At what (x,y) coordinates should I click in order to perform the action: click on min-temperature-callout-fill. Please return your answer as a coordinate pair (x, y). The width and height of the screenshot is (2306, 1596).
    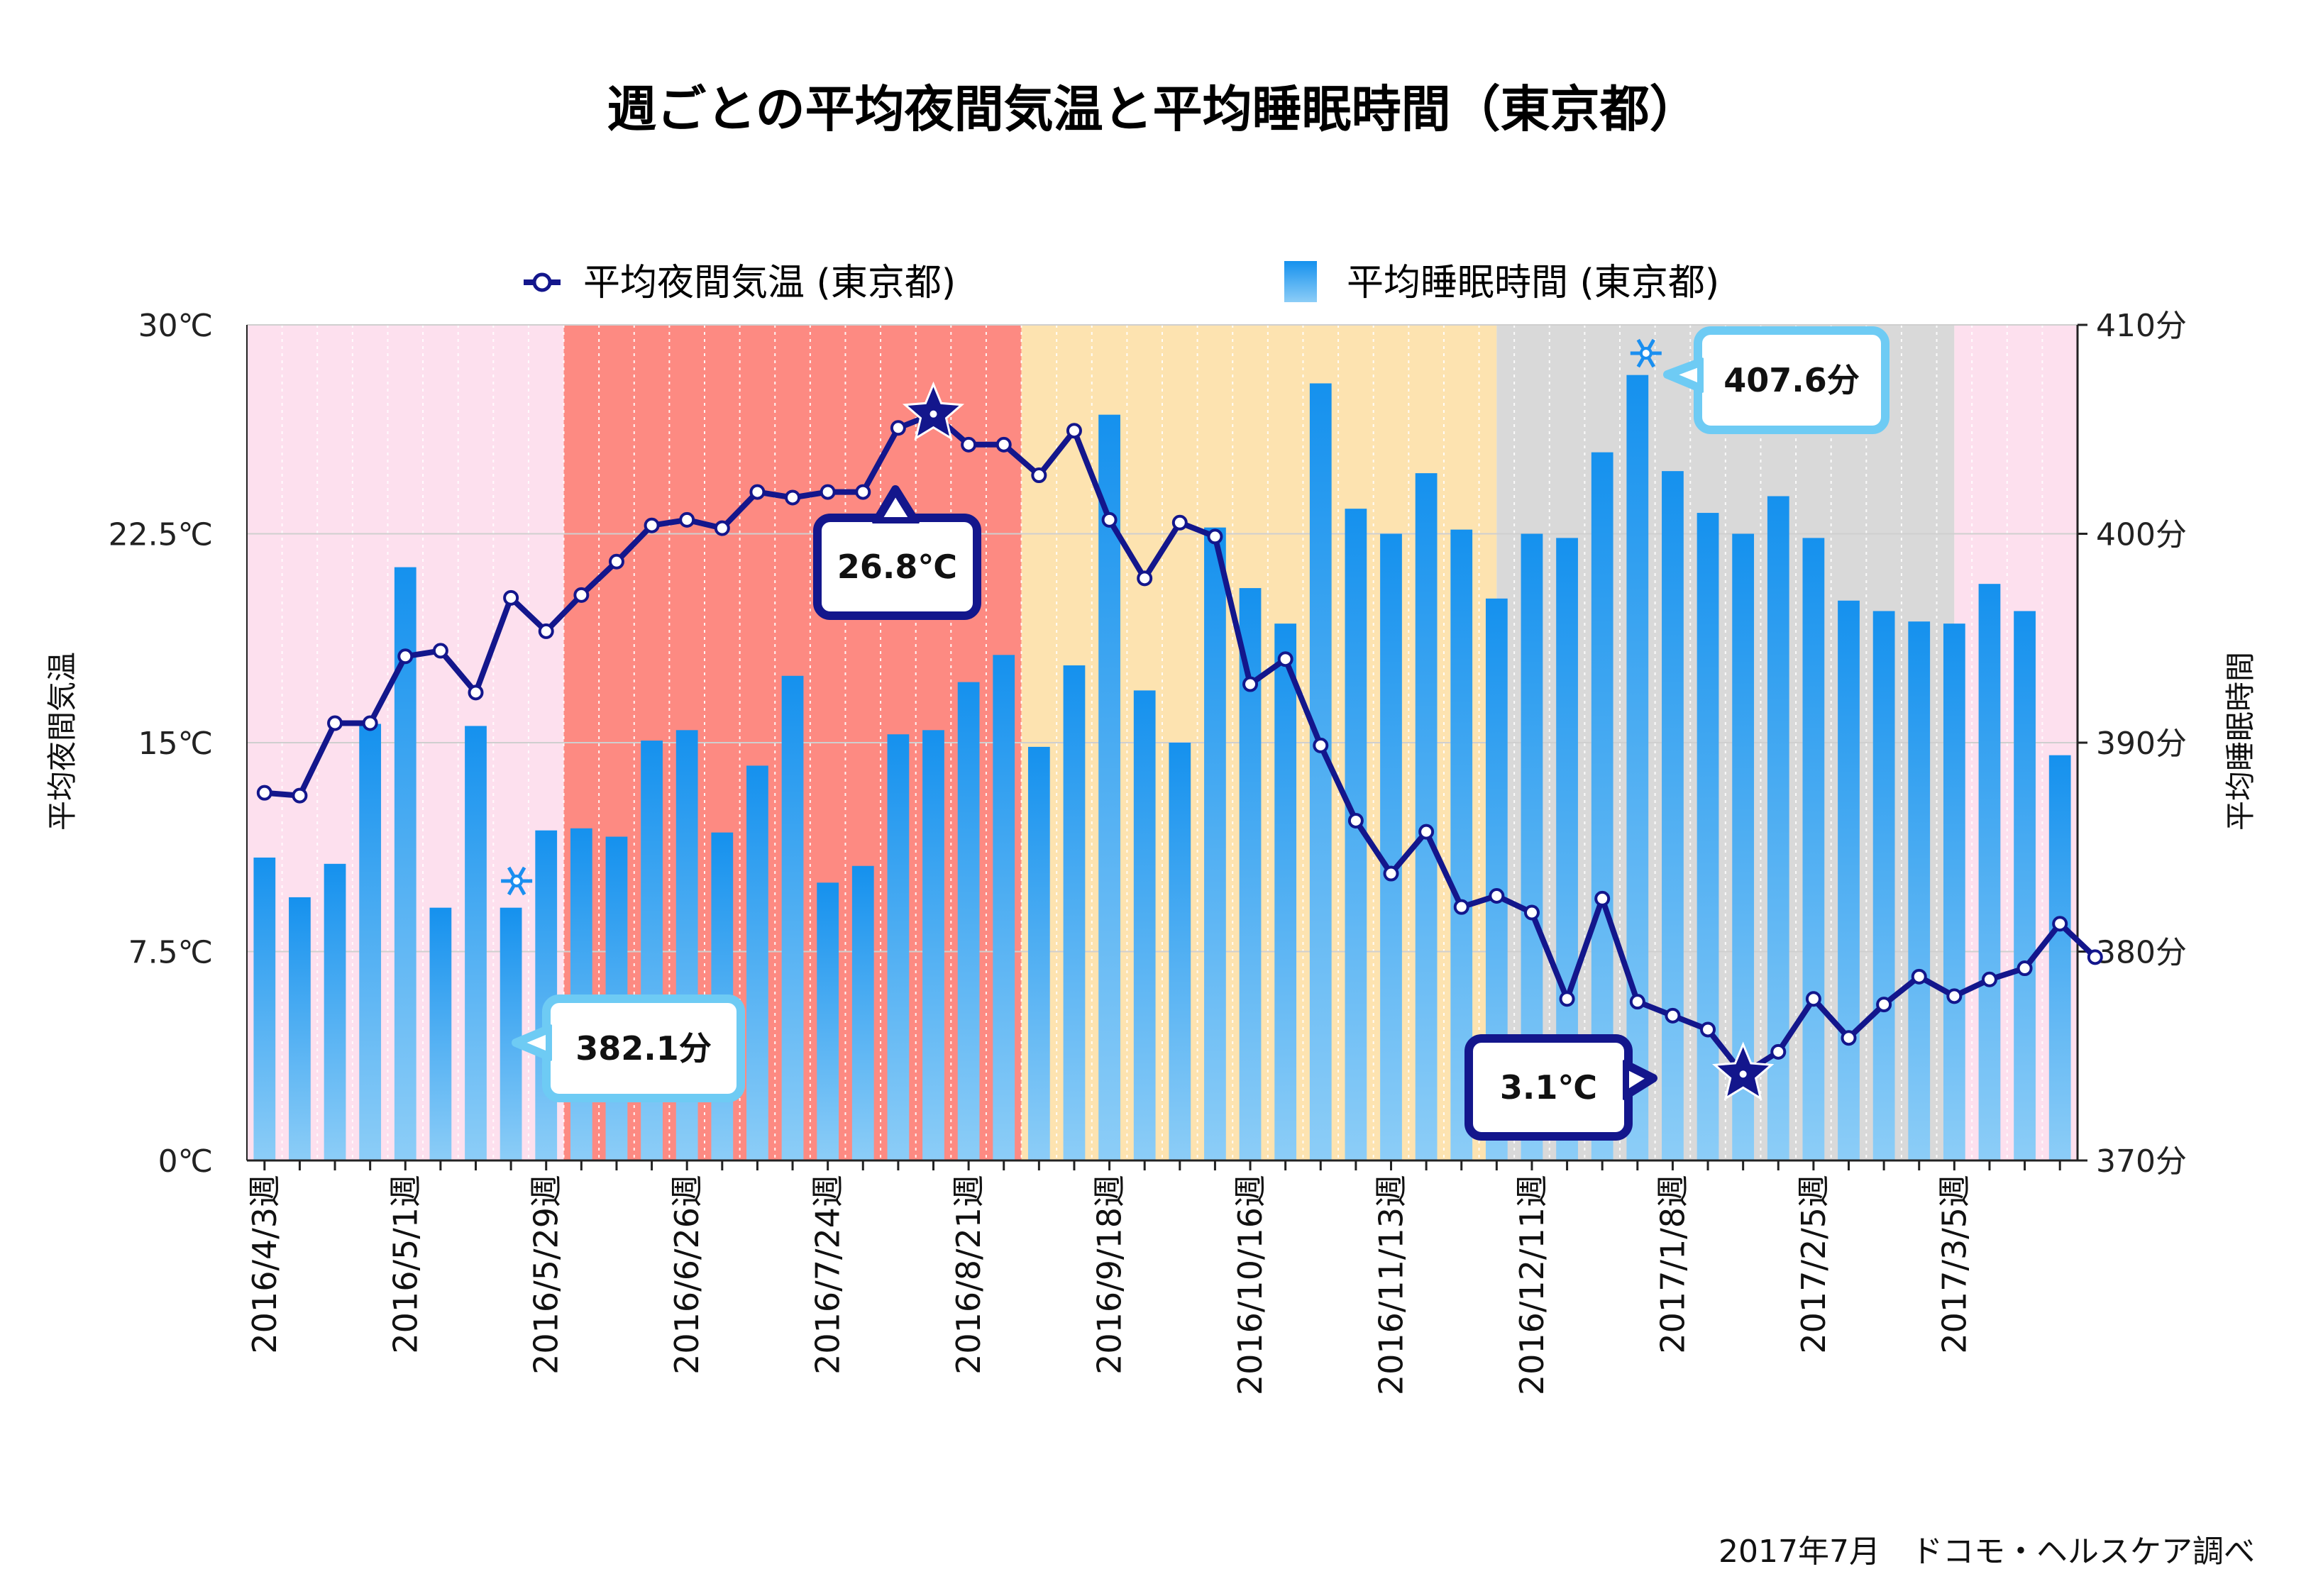
    Looking at the image, I should click on (1548, 1087).